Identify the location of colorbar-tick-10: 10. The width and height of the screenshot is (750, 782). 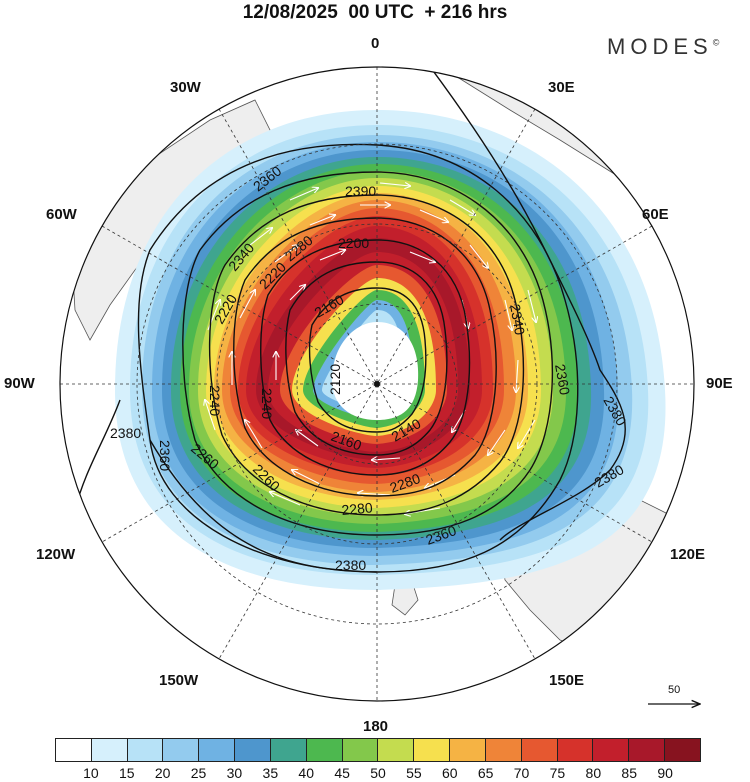
(91, 773).